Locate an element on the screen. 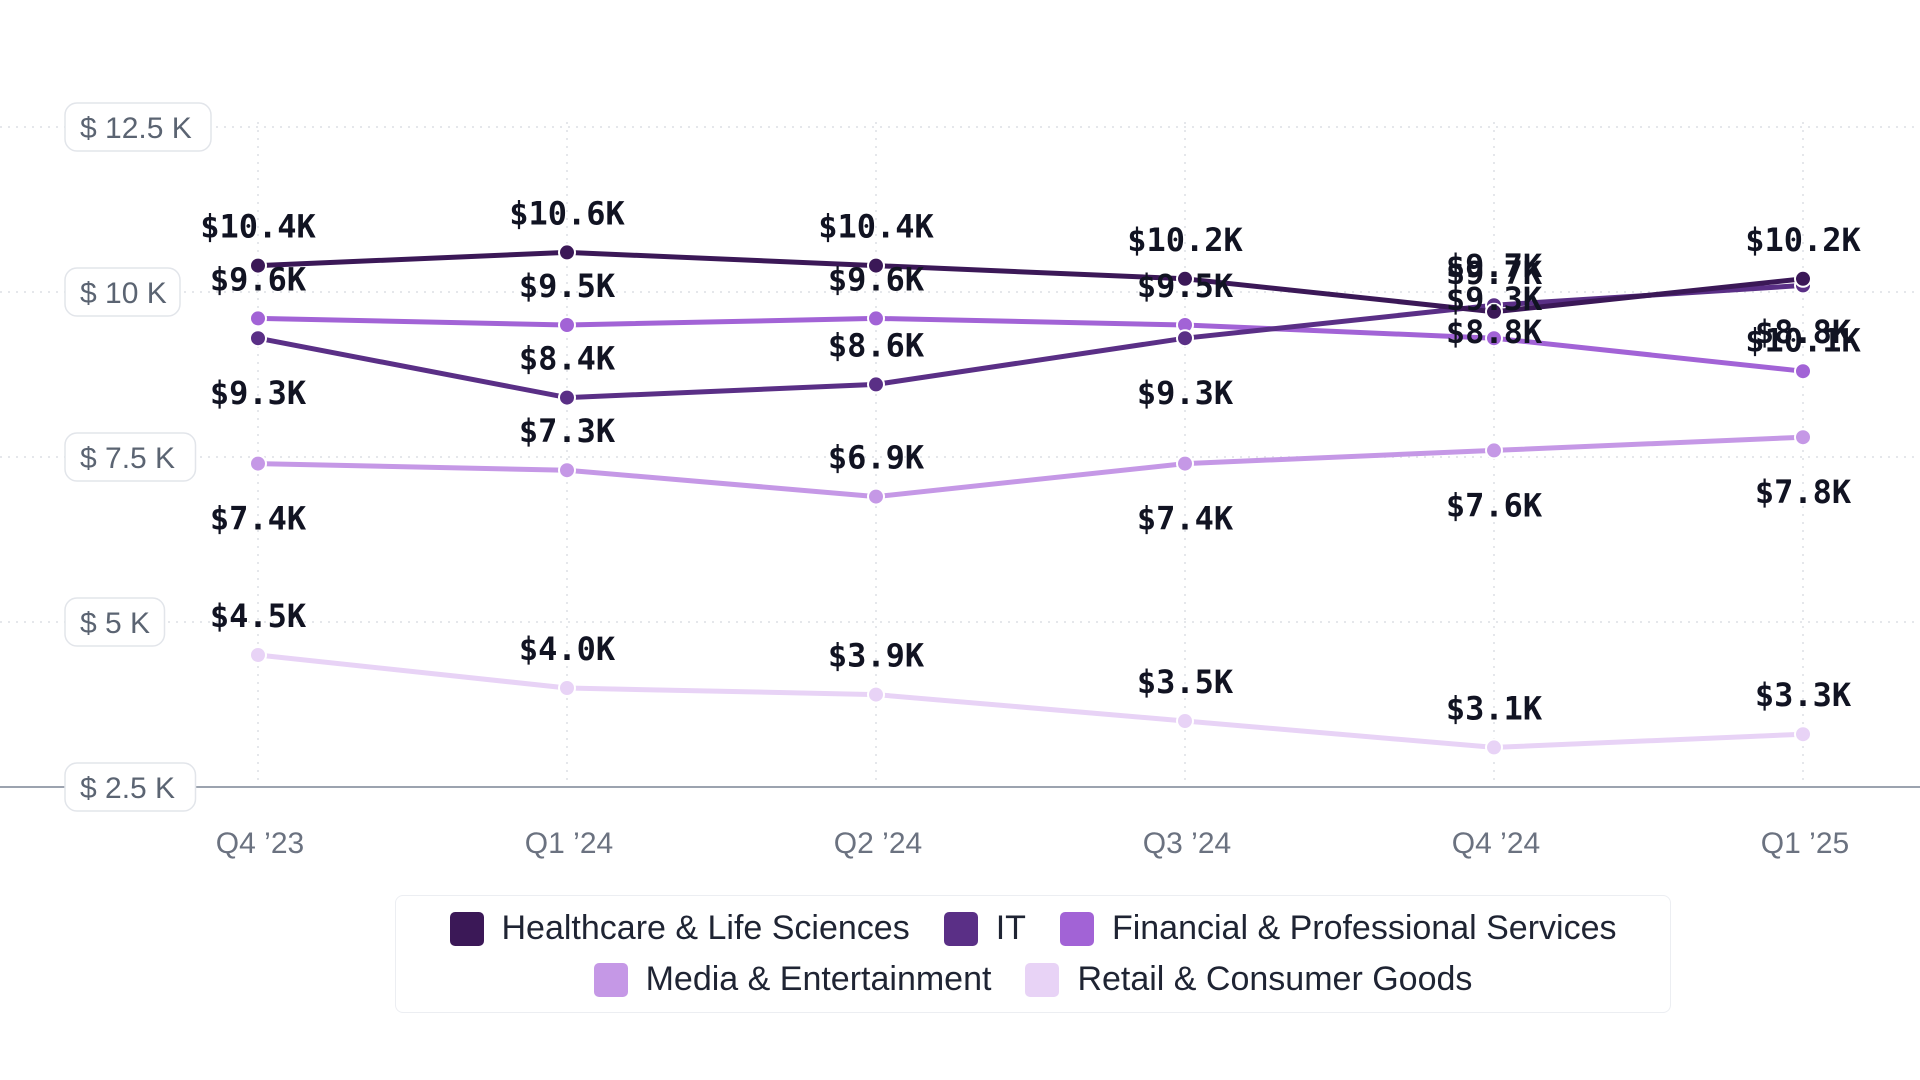 This screenshot has width=1920, height=1080. legend-item-it: IT is located at coordinates (984, 928).